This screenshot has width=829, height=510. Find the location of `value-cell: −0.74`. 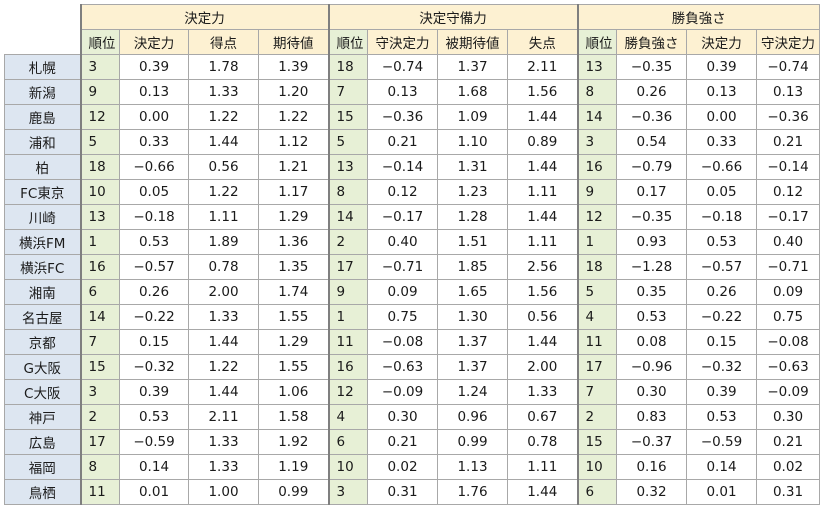

value-cell: −0.74 is located at coordinates (788, 67).